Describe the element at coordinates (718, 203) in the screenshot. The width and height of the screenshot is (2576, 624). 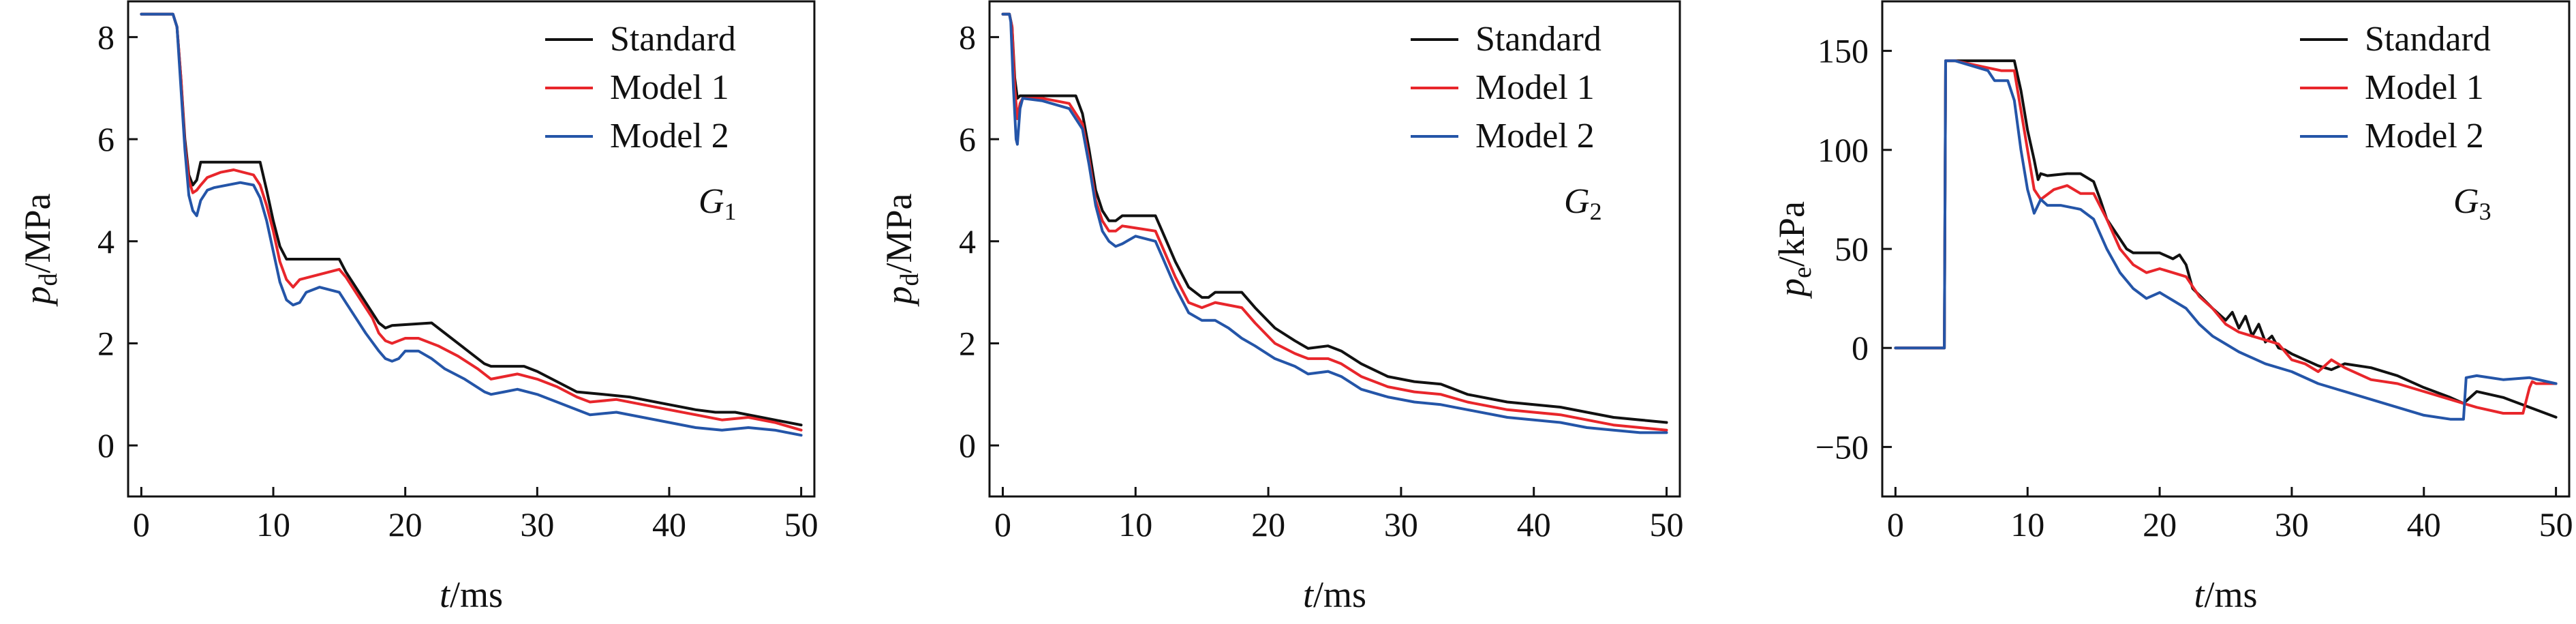
I see `panel-label: G1` at that location.